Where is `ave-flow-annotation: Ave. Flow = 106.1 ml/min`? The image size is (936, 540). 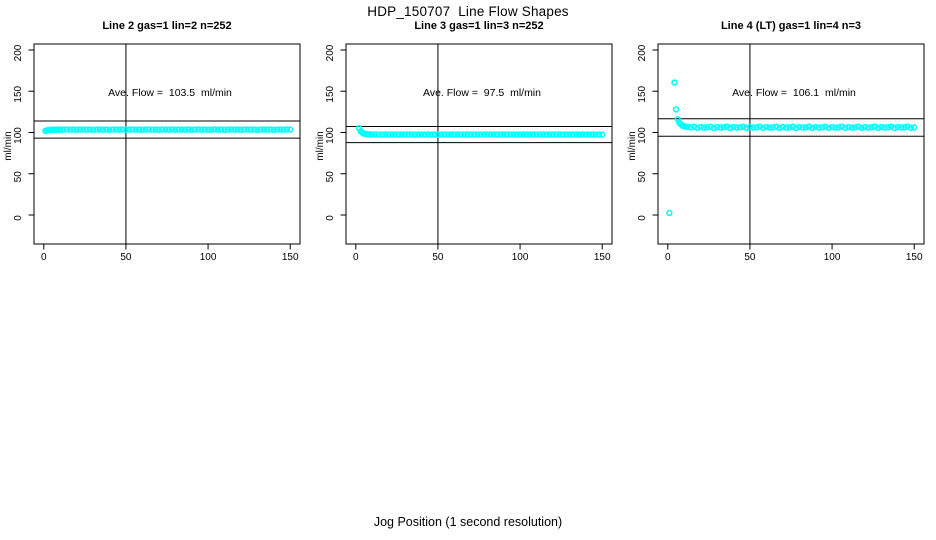 ave-flow-annotation: Ave. Flow = 106.1 ml/min is located at coordinates (794, 93).